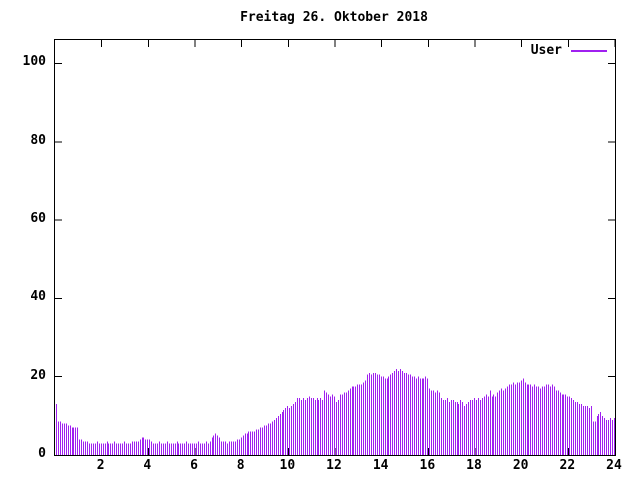 Image resolution: width=640 pixels, height=480 pixels. I want to click on y-tick-label: 60, so click(38, 219).